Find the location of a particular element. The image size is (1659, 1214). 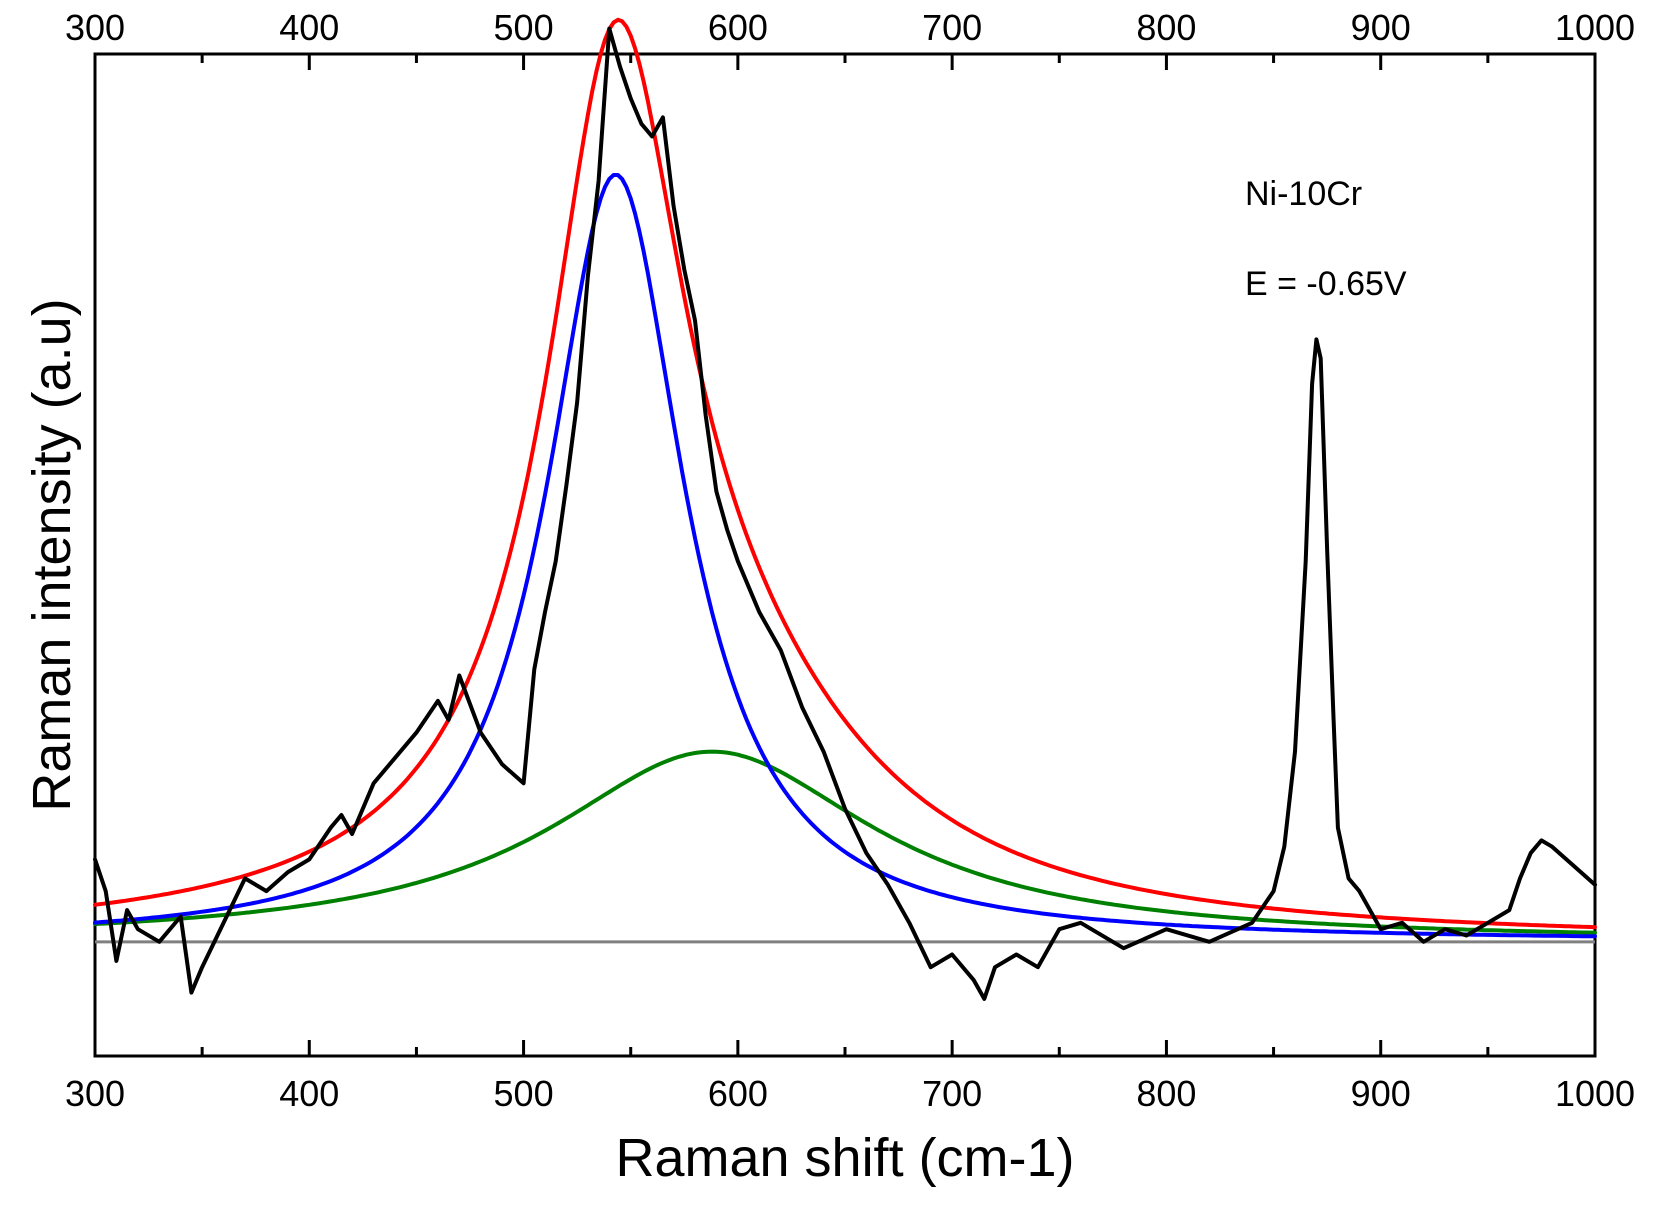

top-x-tick-label: 900 is located at coordinates (1381, 27).